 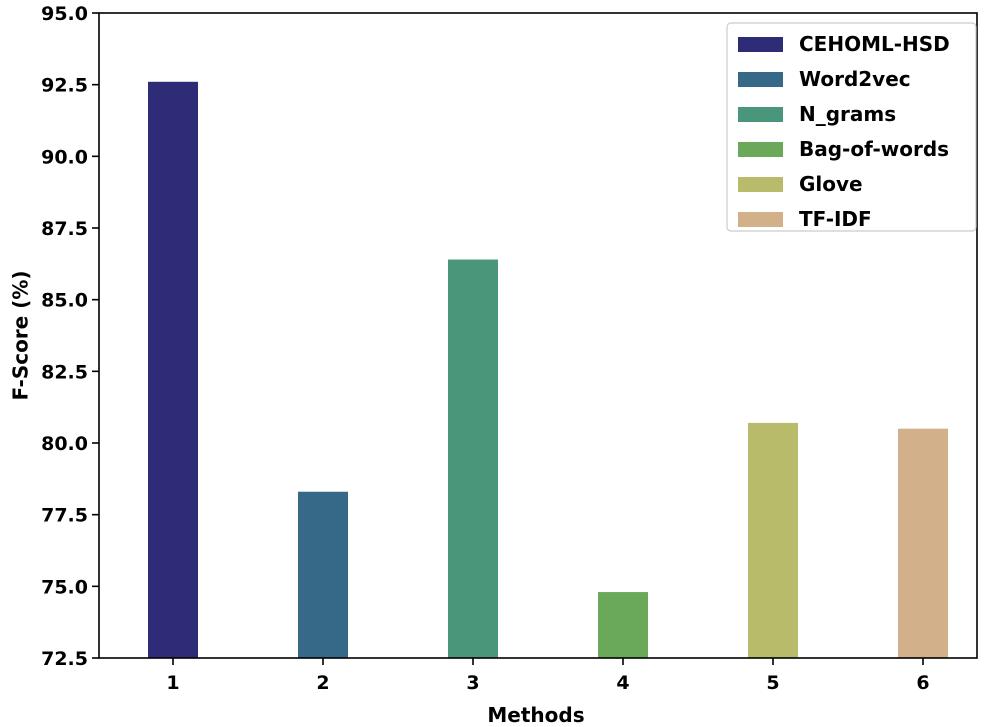 I want to click on y-tick-label: 92.5, so click(x=64, y=86).